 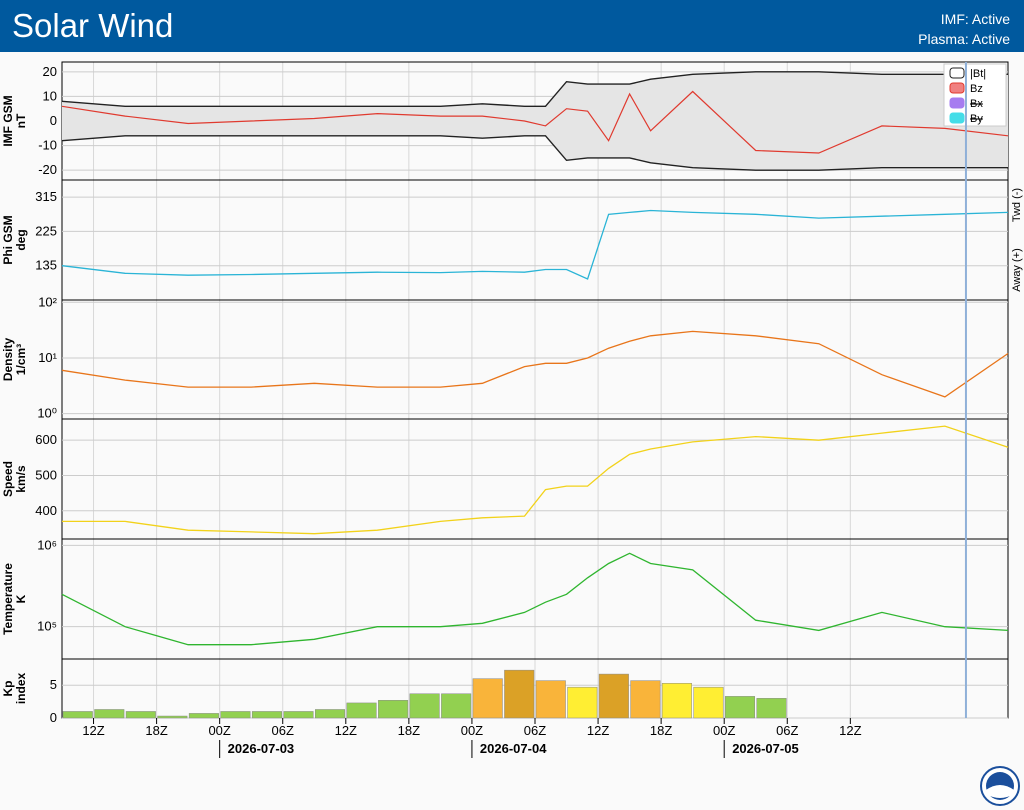 What do you see at coordinates (47, 626) in the screenshot?
I see `temperature-ytick-label: 10⁵` at bounding box center [47, 626].